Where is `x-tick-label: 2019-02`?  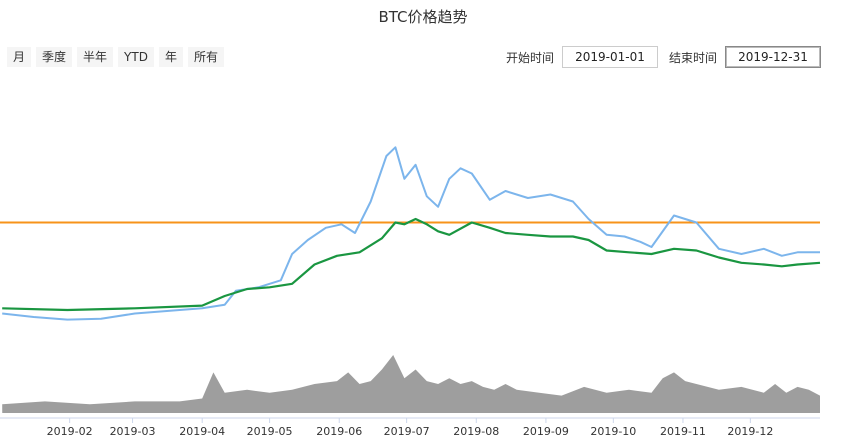 x-tick-label: 2019-02 is located at coordinates (70, 431).